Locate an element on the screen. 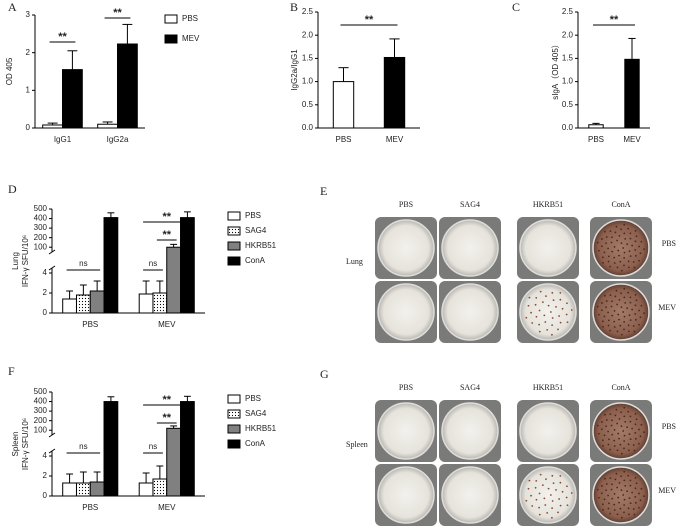 The width and height of the screenshot is (685, 529). legend-swatch is located at coordinates (234, 231).